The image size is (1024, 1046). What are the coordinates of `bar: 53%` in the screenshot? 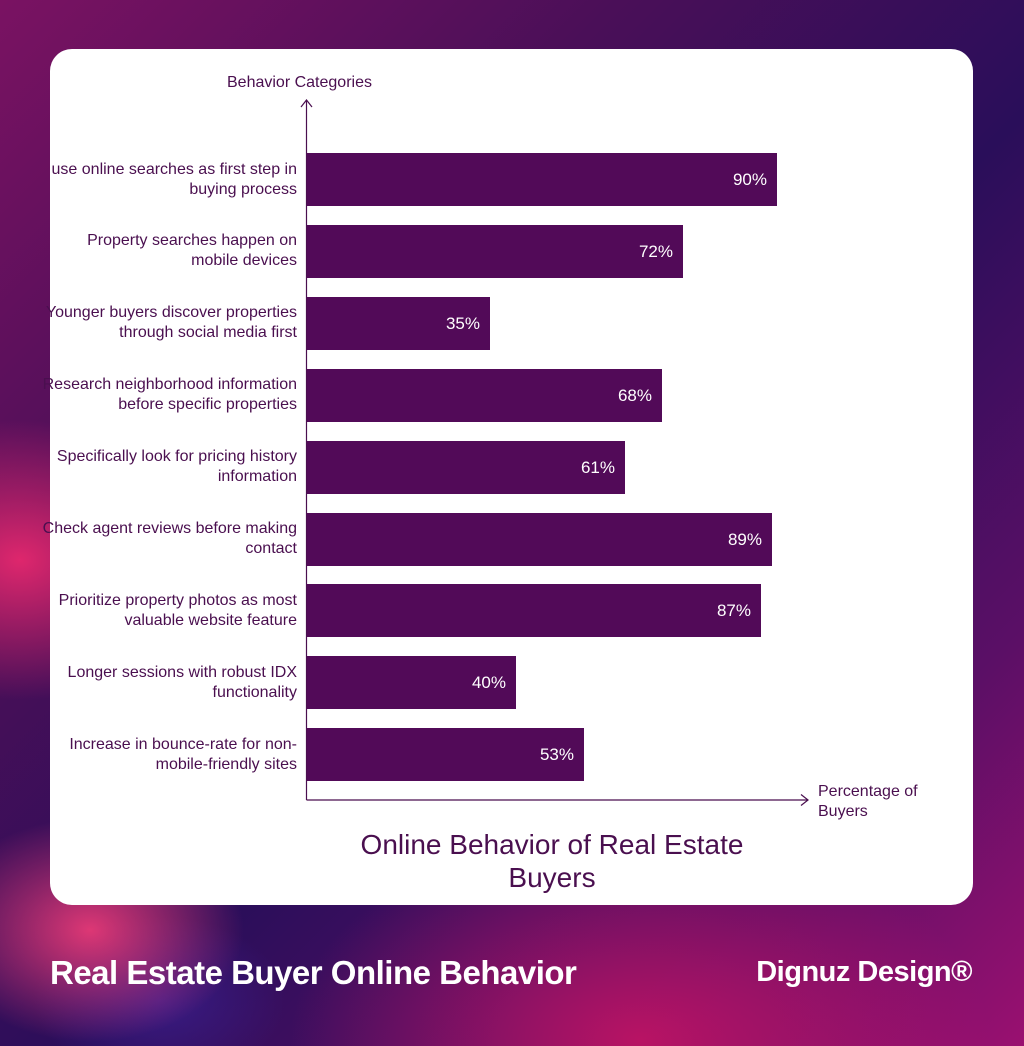 It's located at (445, 755).